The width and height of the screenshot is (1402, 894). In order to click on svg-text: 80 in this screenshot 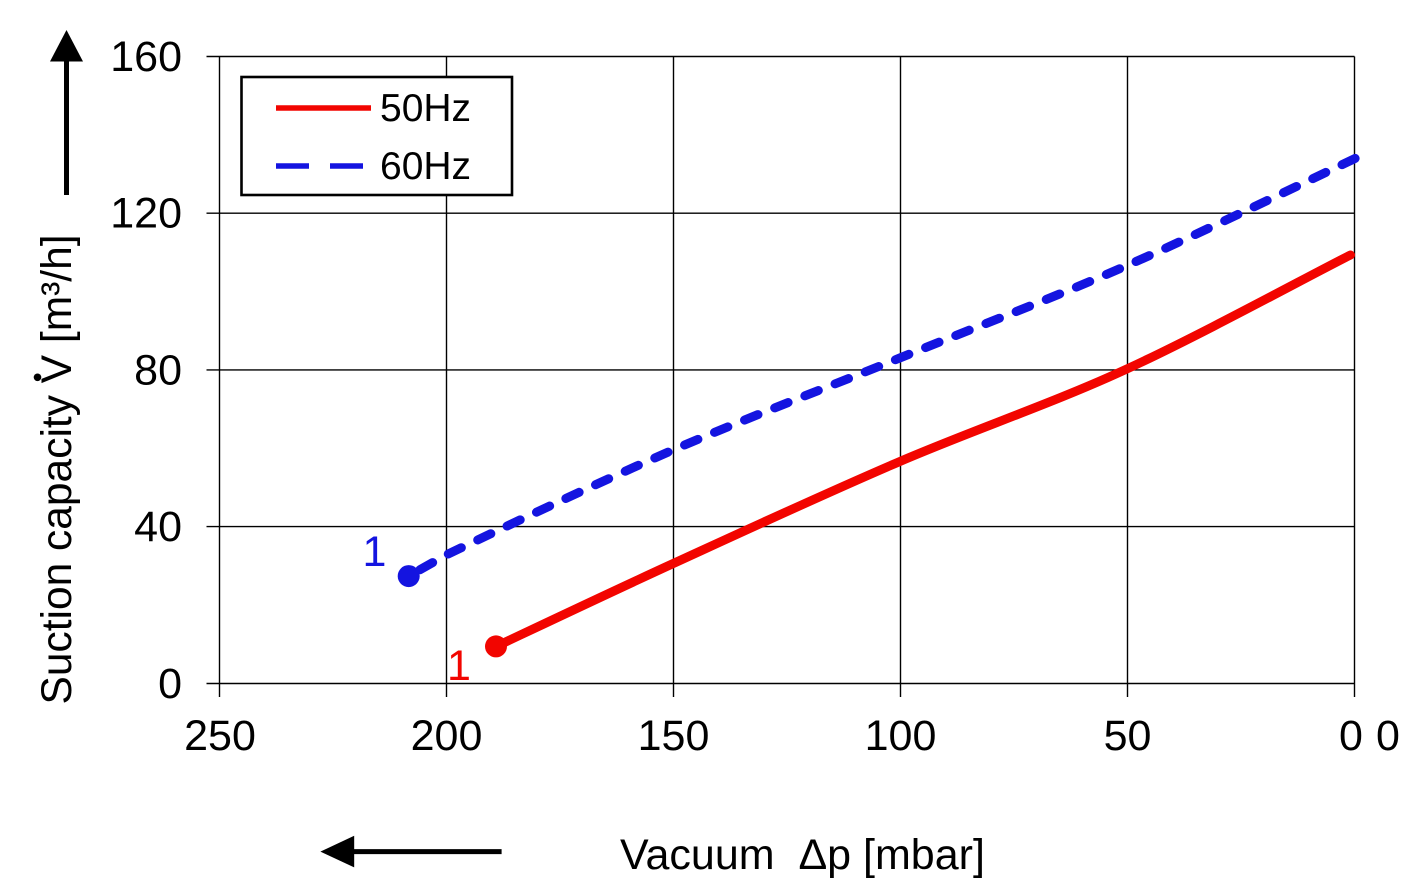, I will do `click(158, 370)`.